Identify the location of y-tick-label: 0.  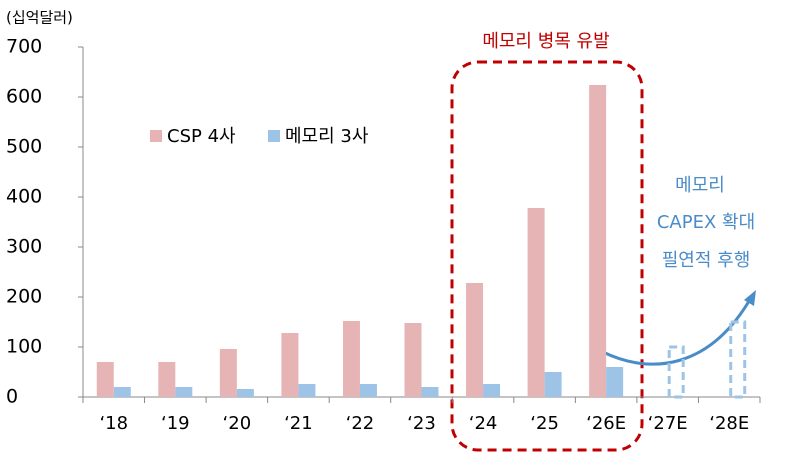
(12, 397).